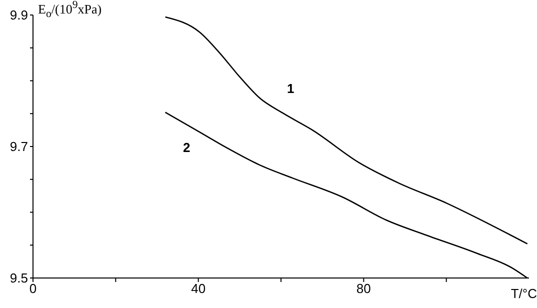 Image resolution: width=537 pixels, height=308 pixels. I want to click on series-label: 2, so click(186, 148).